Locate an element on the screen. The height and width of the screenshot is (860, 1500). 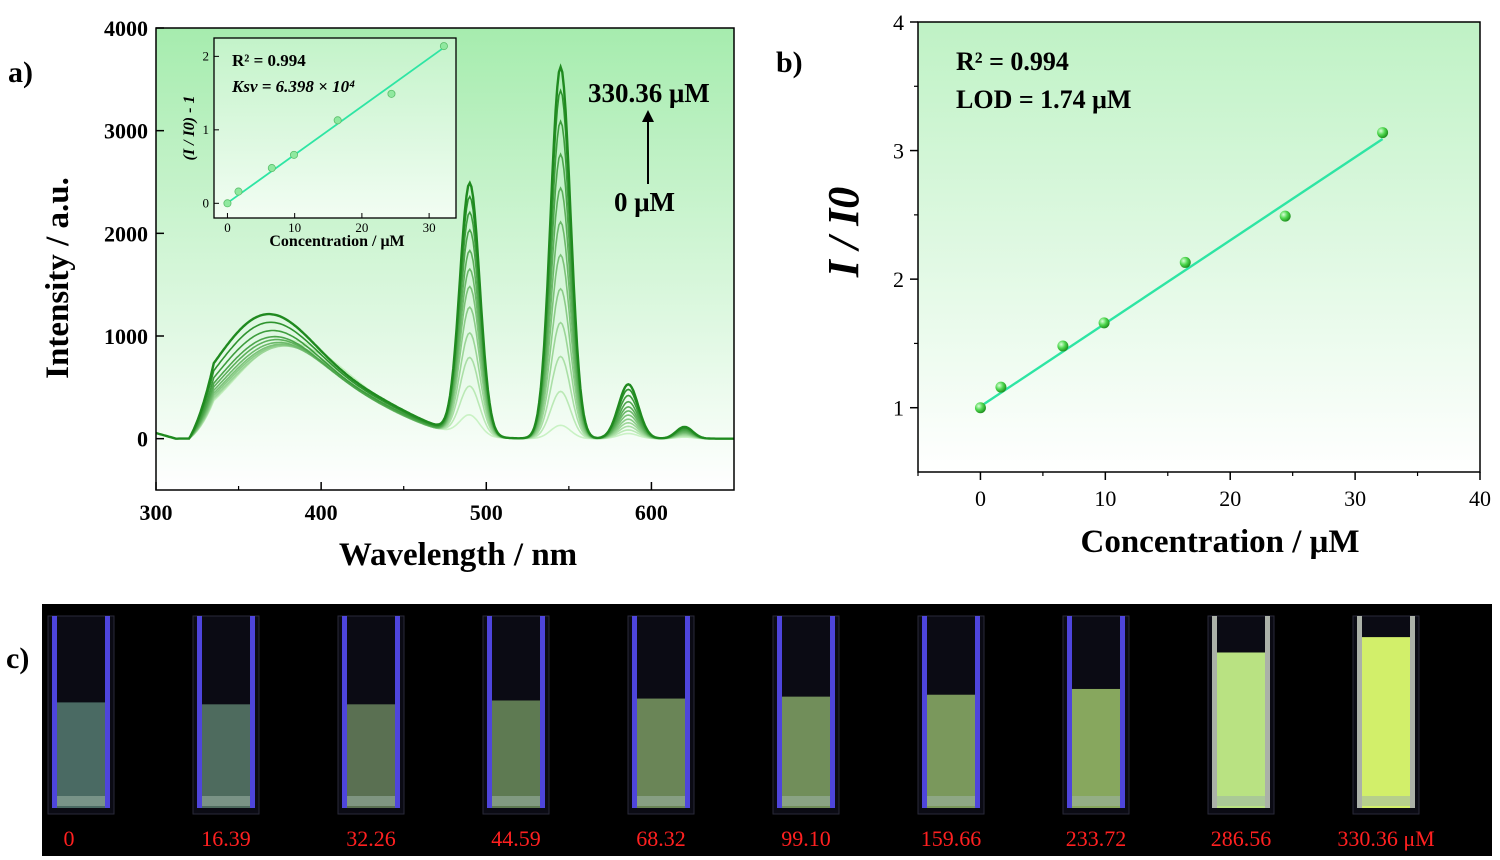
inset-fit-line is located at coordinates (335, 125).